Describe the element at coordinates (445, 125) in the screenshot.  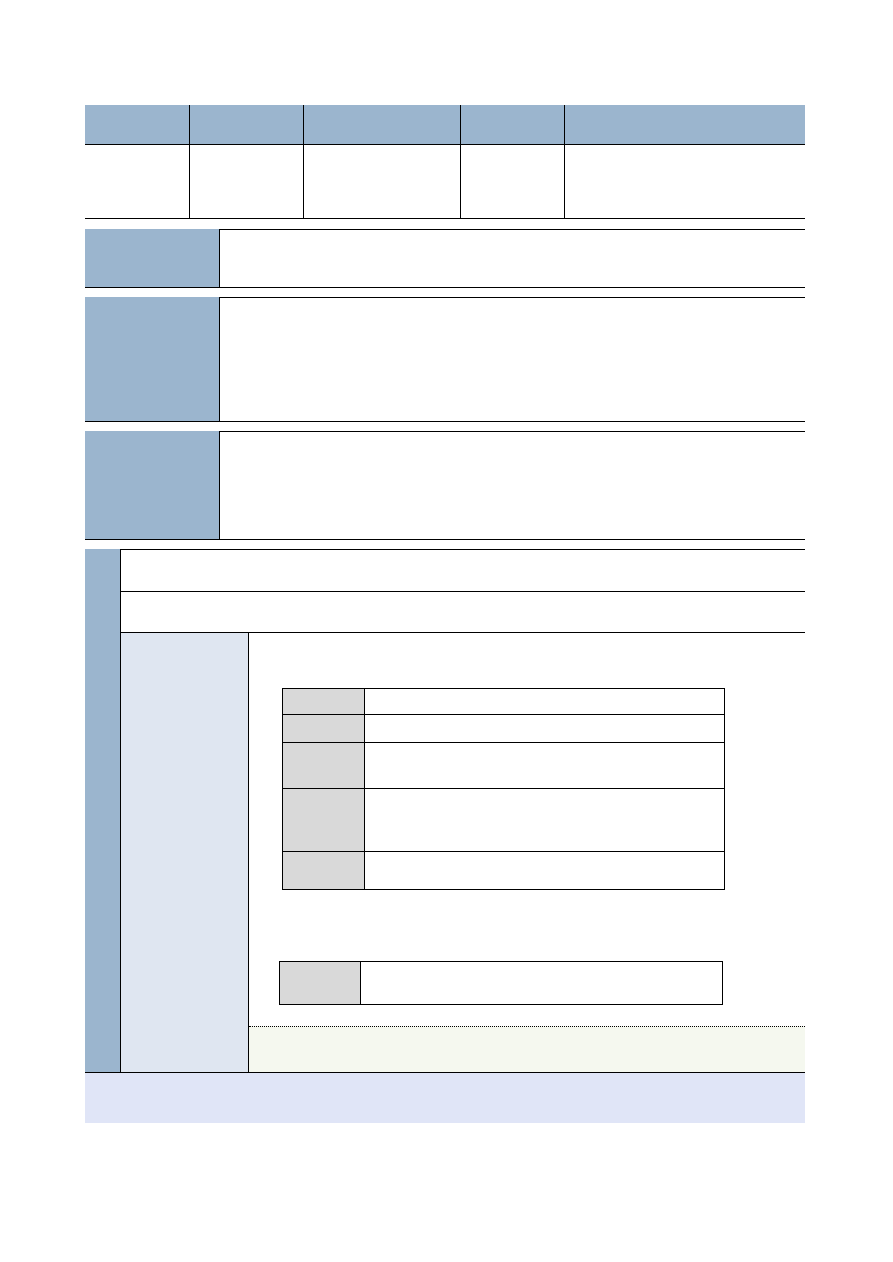
I see `header-row` at that location.